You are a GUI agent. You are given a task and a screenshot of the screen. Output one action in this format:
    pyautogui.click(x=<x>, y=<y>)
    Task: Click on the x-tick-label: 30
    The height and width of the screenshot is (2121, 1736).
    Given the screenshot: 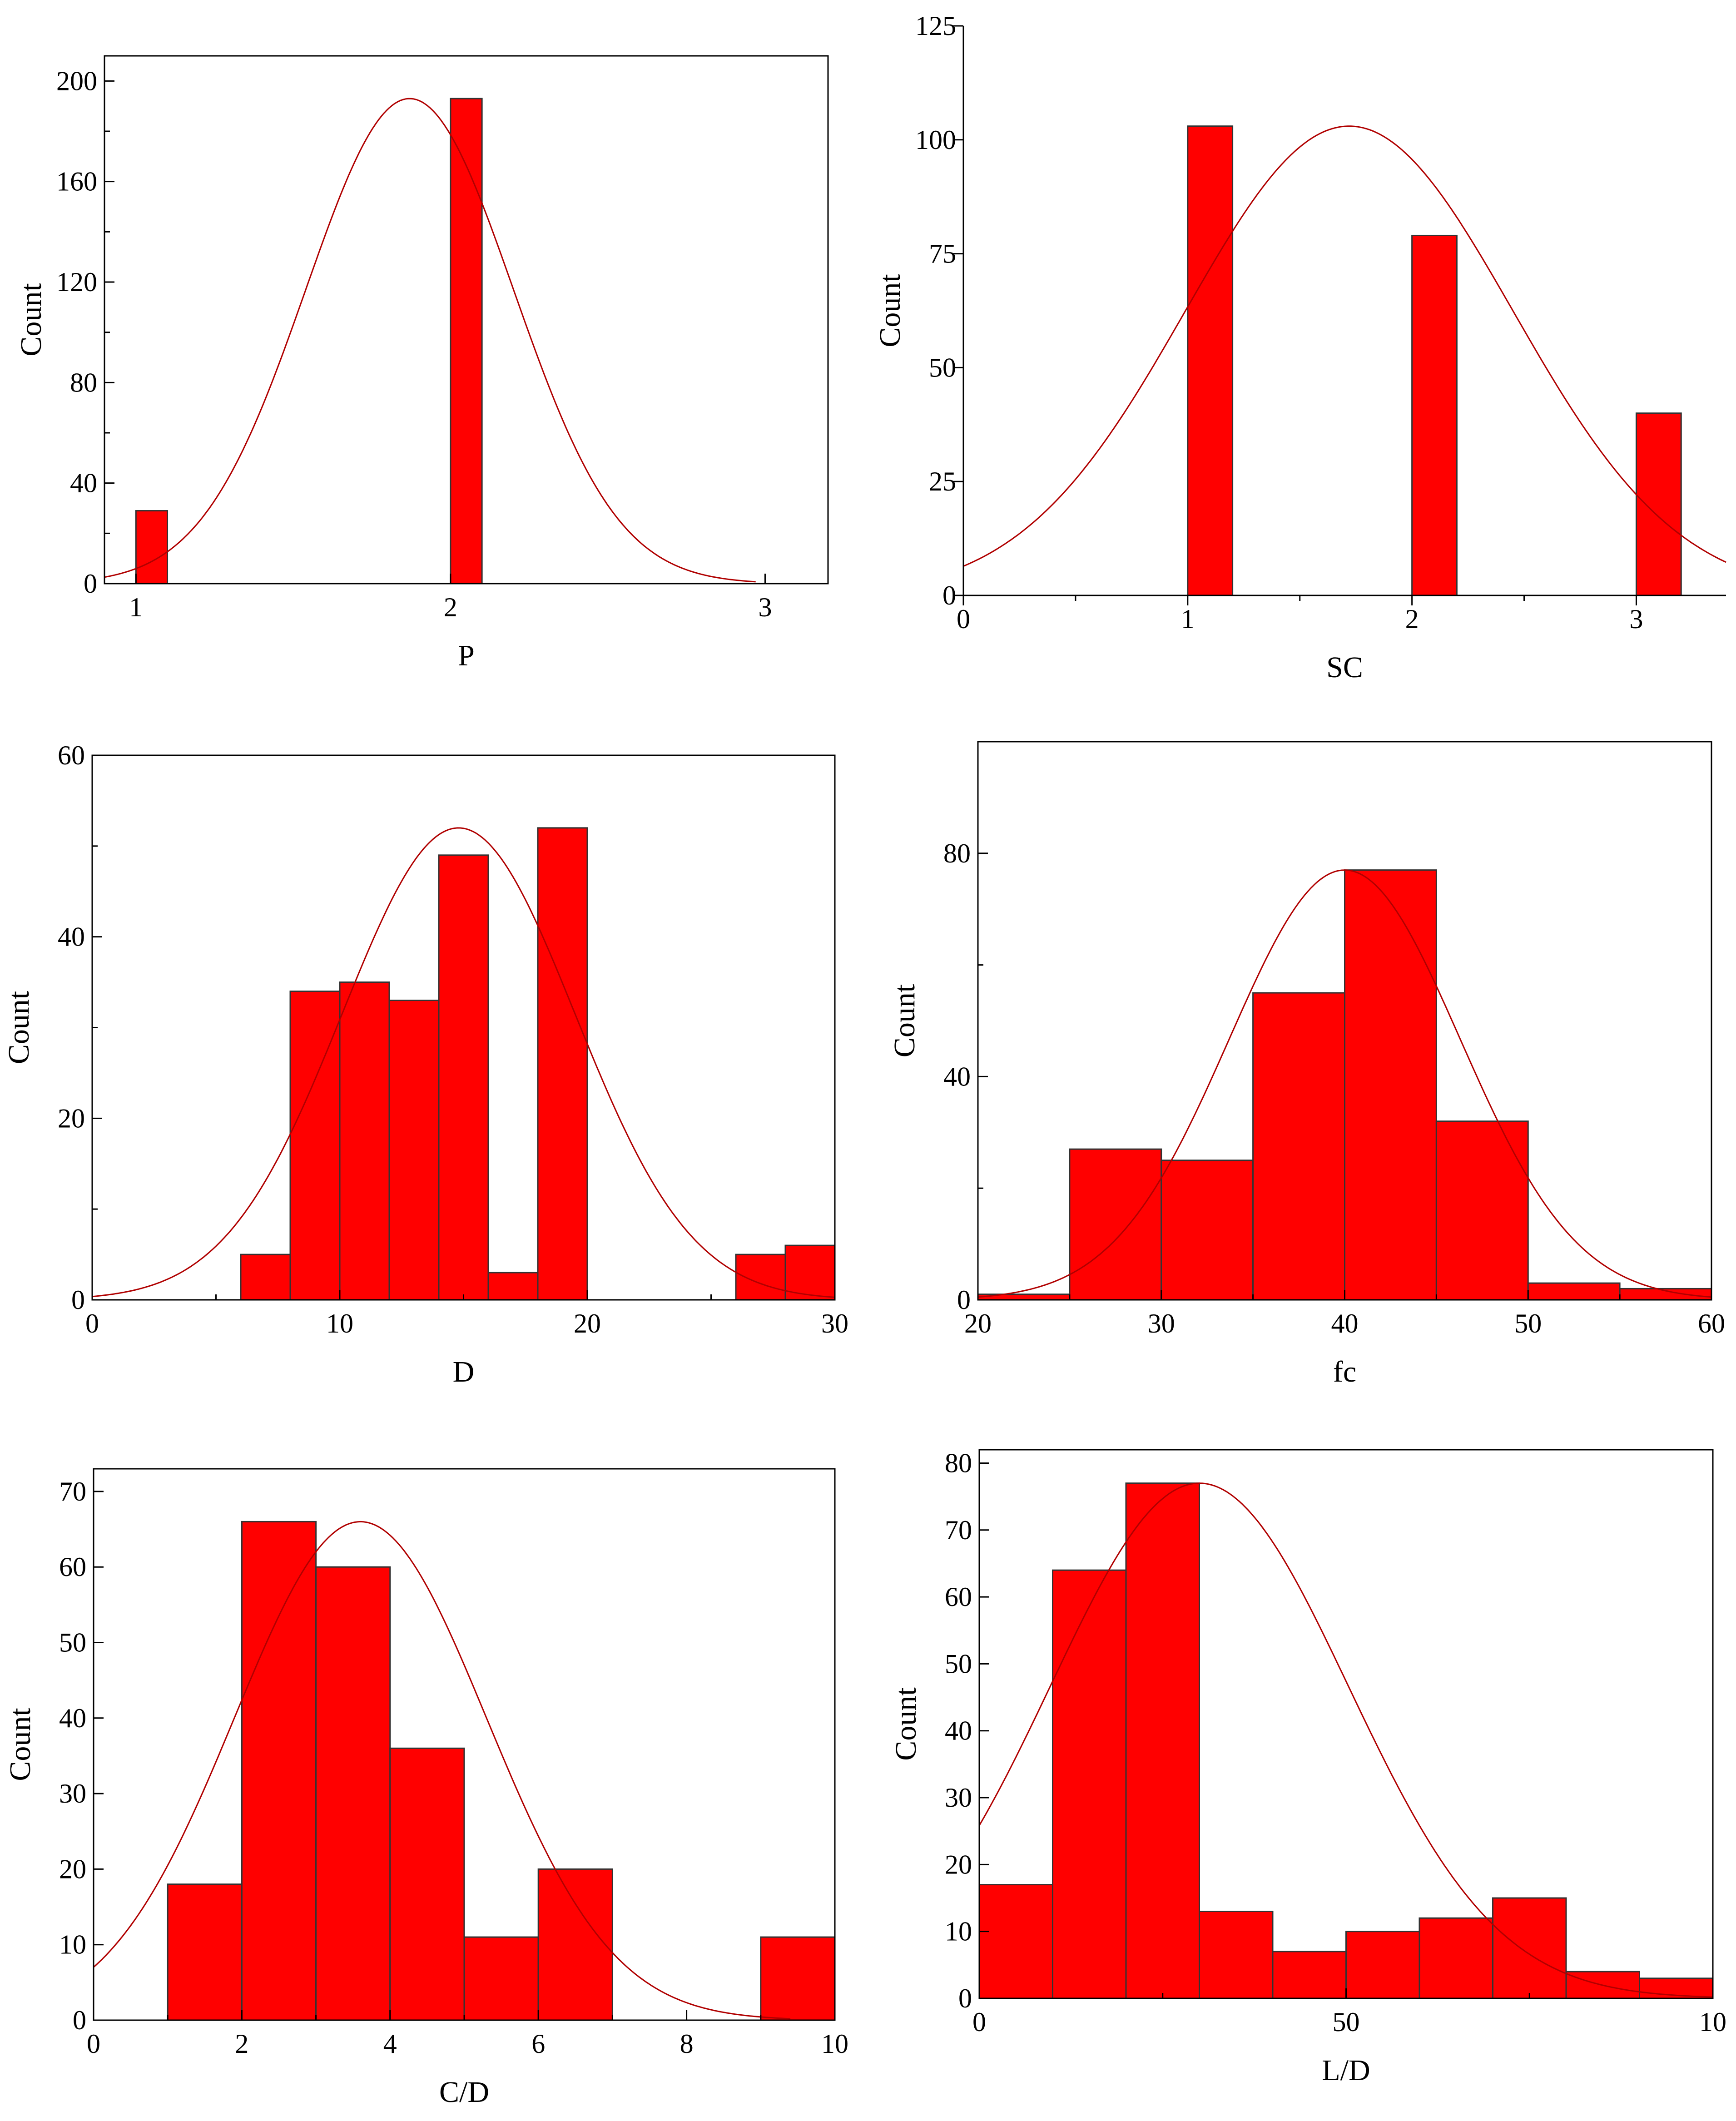 What is the action you would take?
    pyautogui.click(x=1161, y=1323)
    